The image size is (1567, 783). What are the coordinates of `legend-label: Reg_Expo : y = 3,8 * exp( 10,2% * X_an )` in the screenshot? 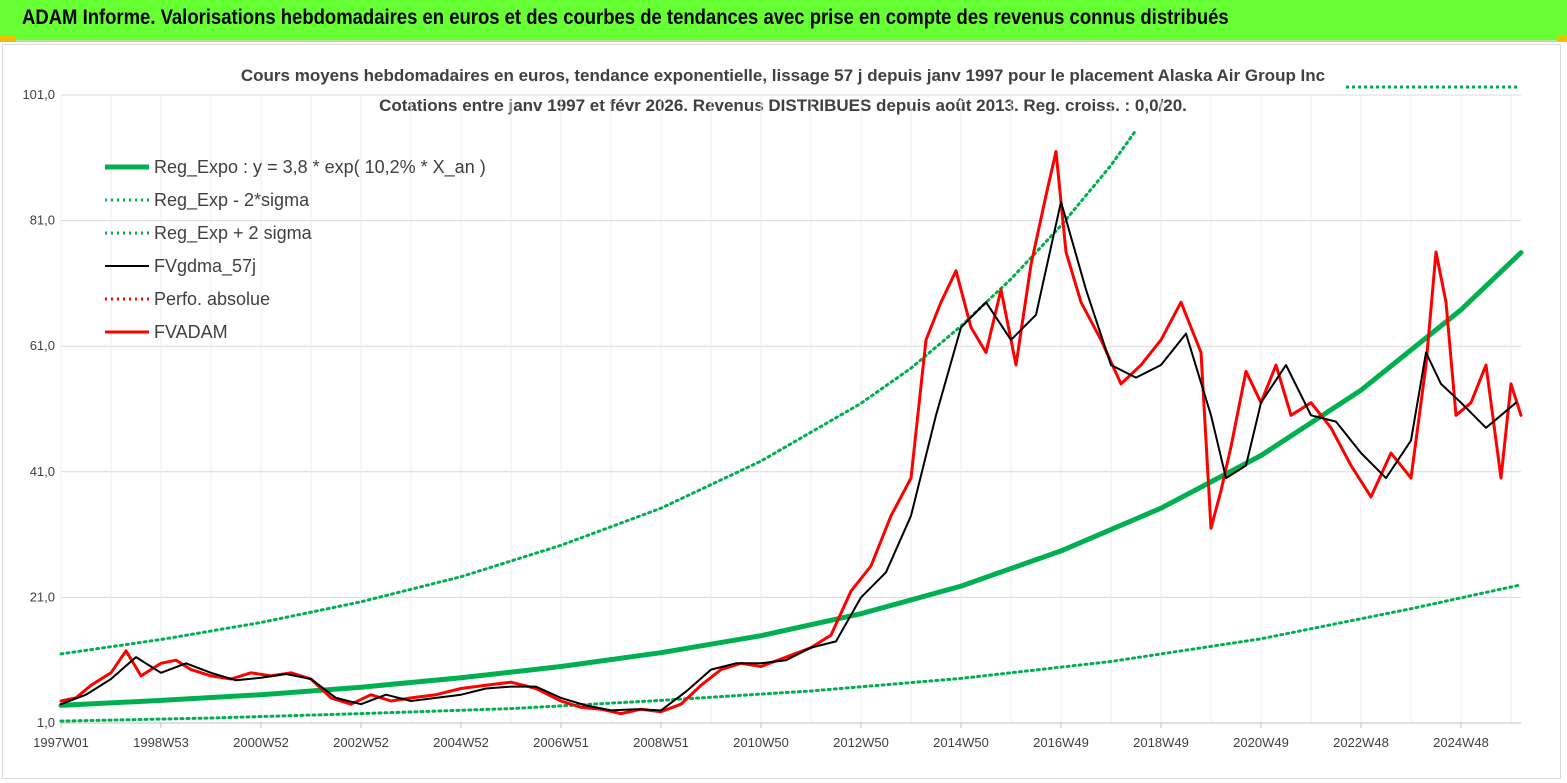 It's located at (320, 167).